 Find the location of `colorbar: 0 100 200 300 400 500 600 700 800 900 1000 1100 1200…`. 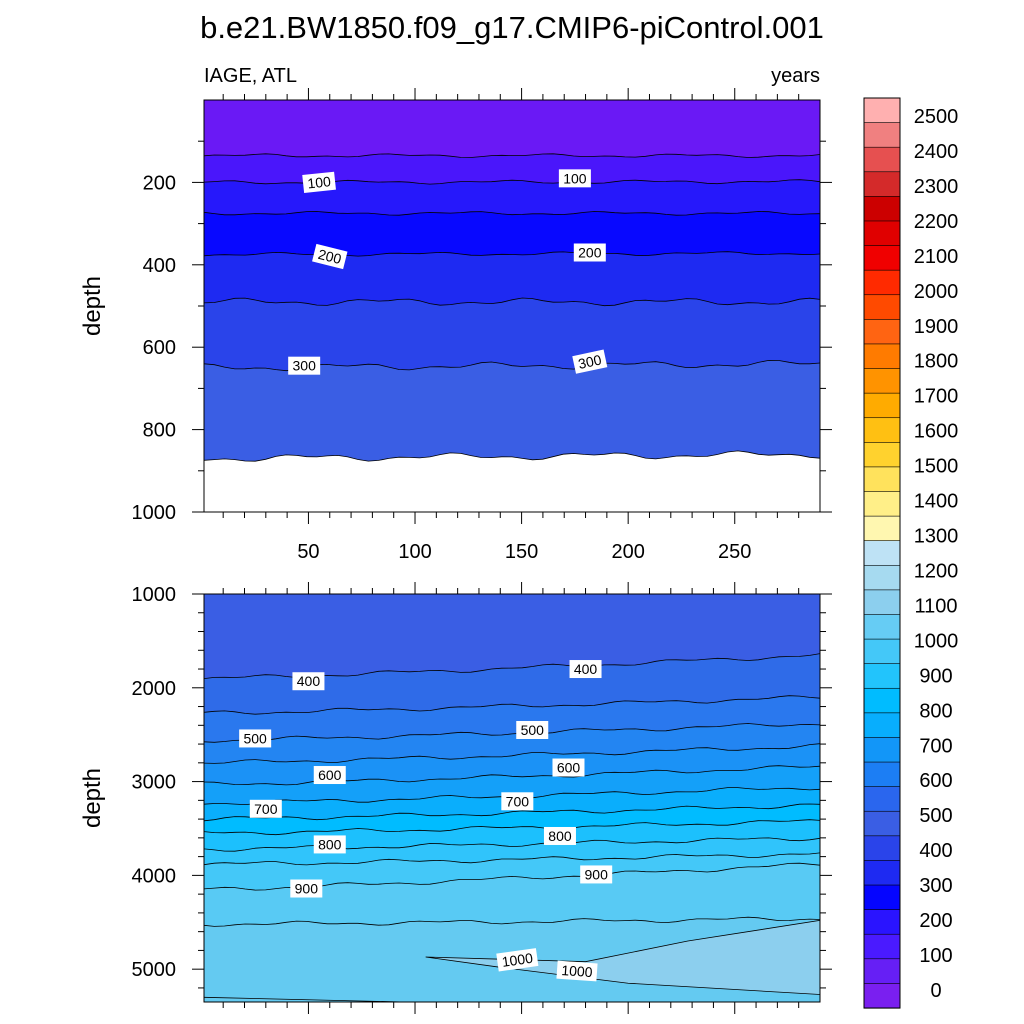

colorbar: 0 100 200 300 400 500 600 700 800 900 1000 1100 1200… is located at coordinates (911, 553).